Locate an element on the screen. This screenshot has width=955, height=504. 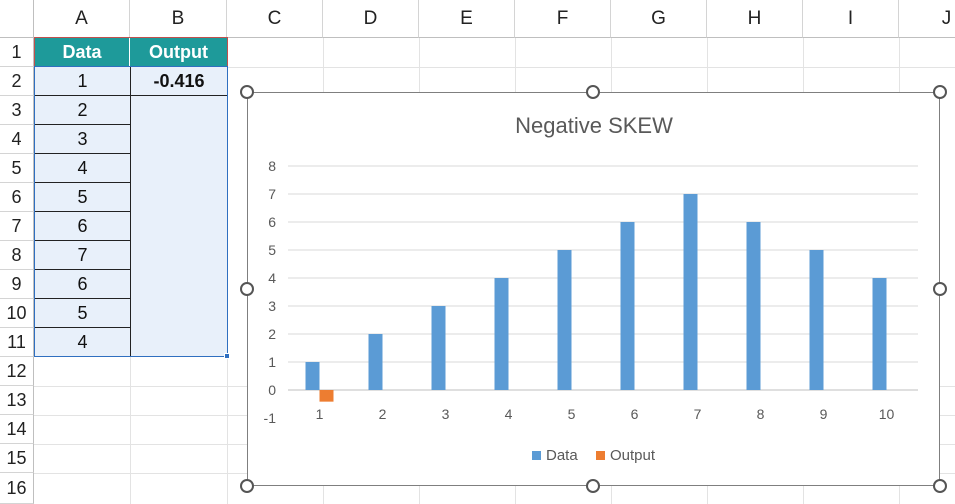
column-header-e: E is located at coordinates (467, 19).